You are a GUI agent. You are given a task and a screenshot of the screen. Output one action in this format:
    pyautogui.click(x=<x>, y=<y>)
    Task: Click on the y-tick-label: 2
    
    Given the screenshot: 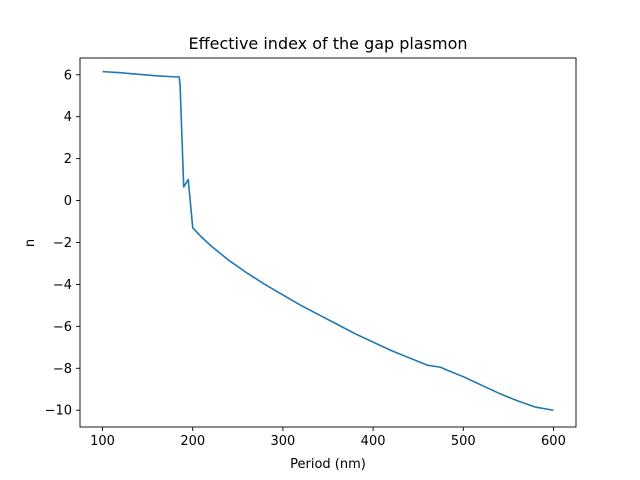 What is the action you would take?
    pyautogui.click(x=68, y=159)
    